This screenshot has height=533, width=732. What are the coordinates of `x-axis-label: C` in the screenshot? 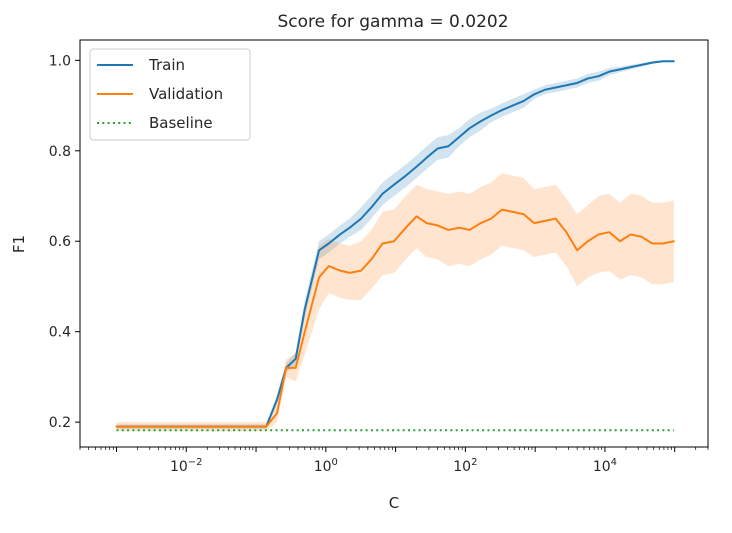 It's located at (394, 503).